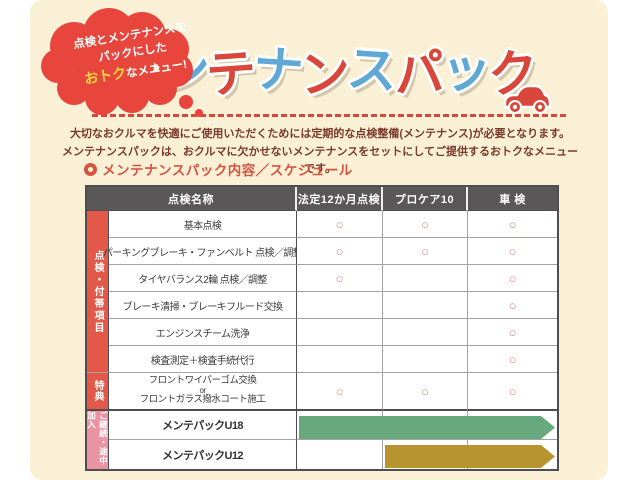 Image resolution: width=640 pixels, height=480 pixels. What do you see at coordinates (202, 381) in the screenshot?
I see `bonus-line-1: フロントワイパーゴム交換` at bounding box center [202, 381].